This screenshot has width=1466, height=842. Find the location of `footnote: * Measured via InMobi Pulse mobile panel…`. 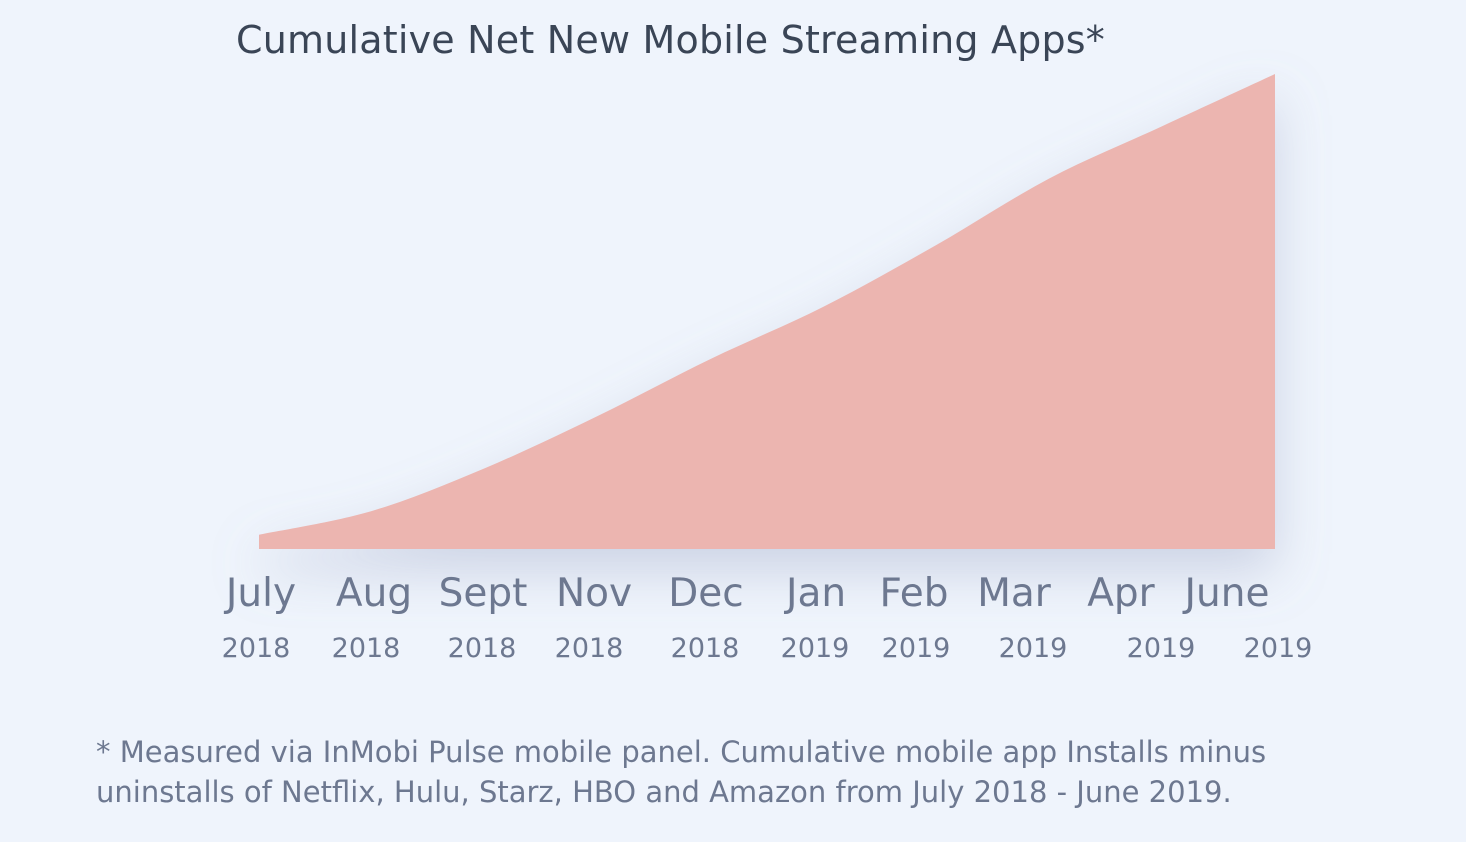

footnote: * Measured via InMobi Pulse mobile panel… is located at coordinates (766, 772).